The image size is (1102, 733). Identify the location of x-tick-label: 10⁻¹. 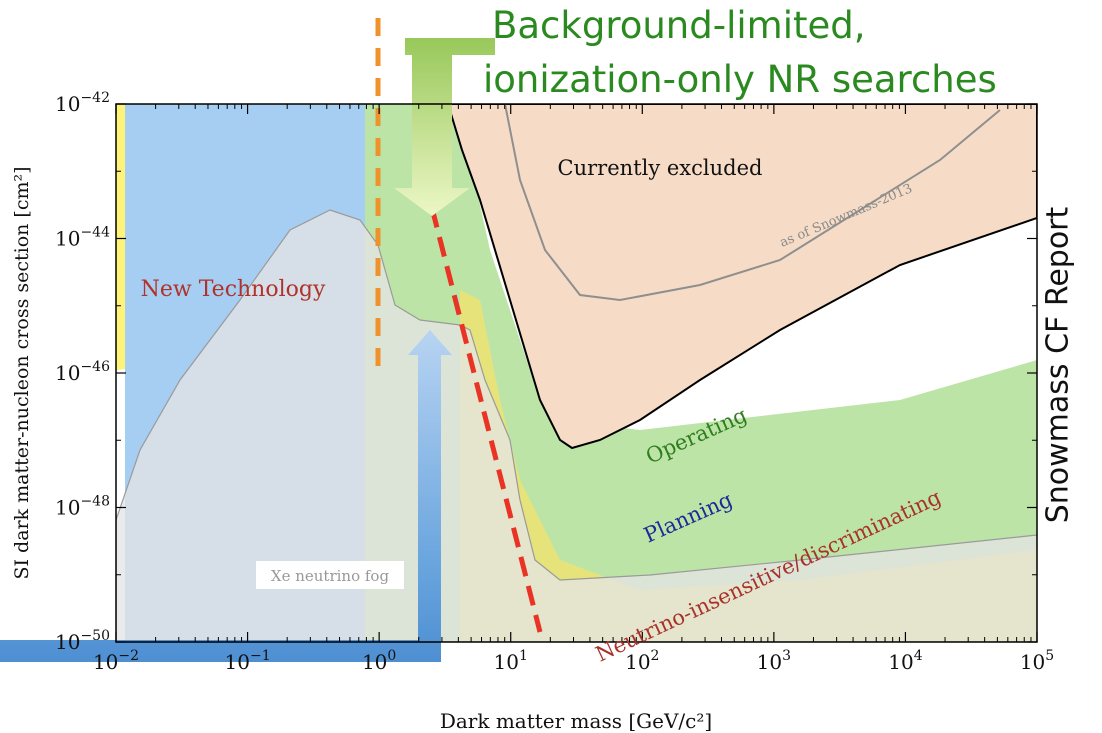
(248, 661).